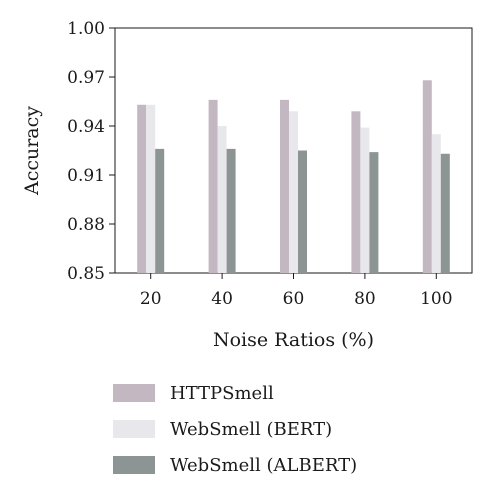  What do you see at coordinates (151, 299) in the screenshot?
I see `x-tick-label: 20` at bounding box center [151, 299].